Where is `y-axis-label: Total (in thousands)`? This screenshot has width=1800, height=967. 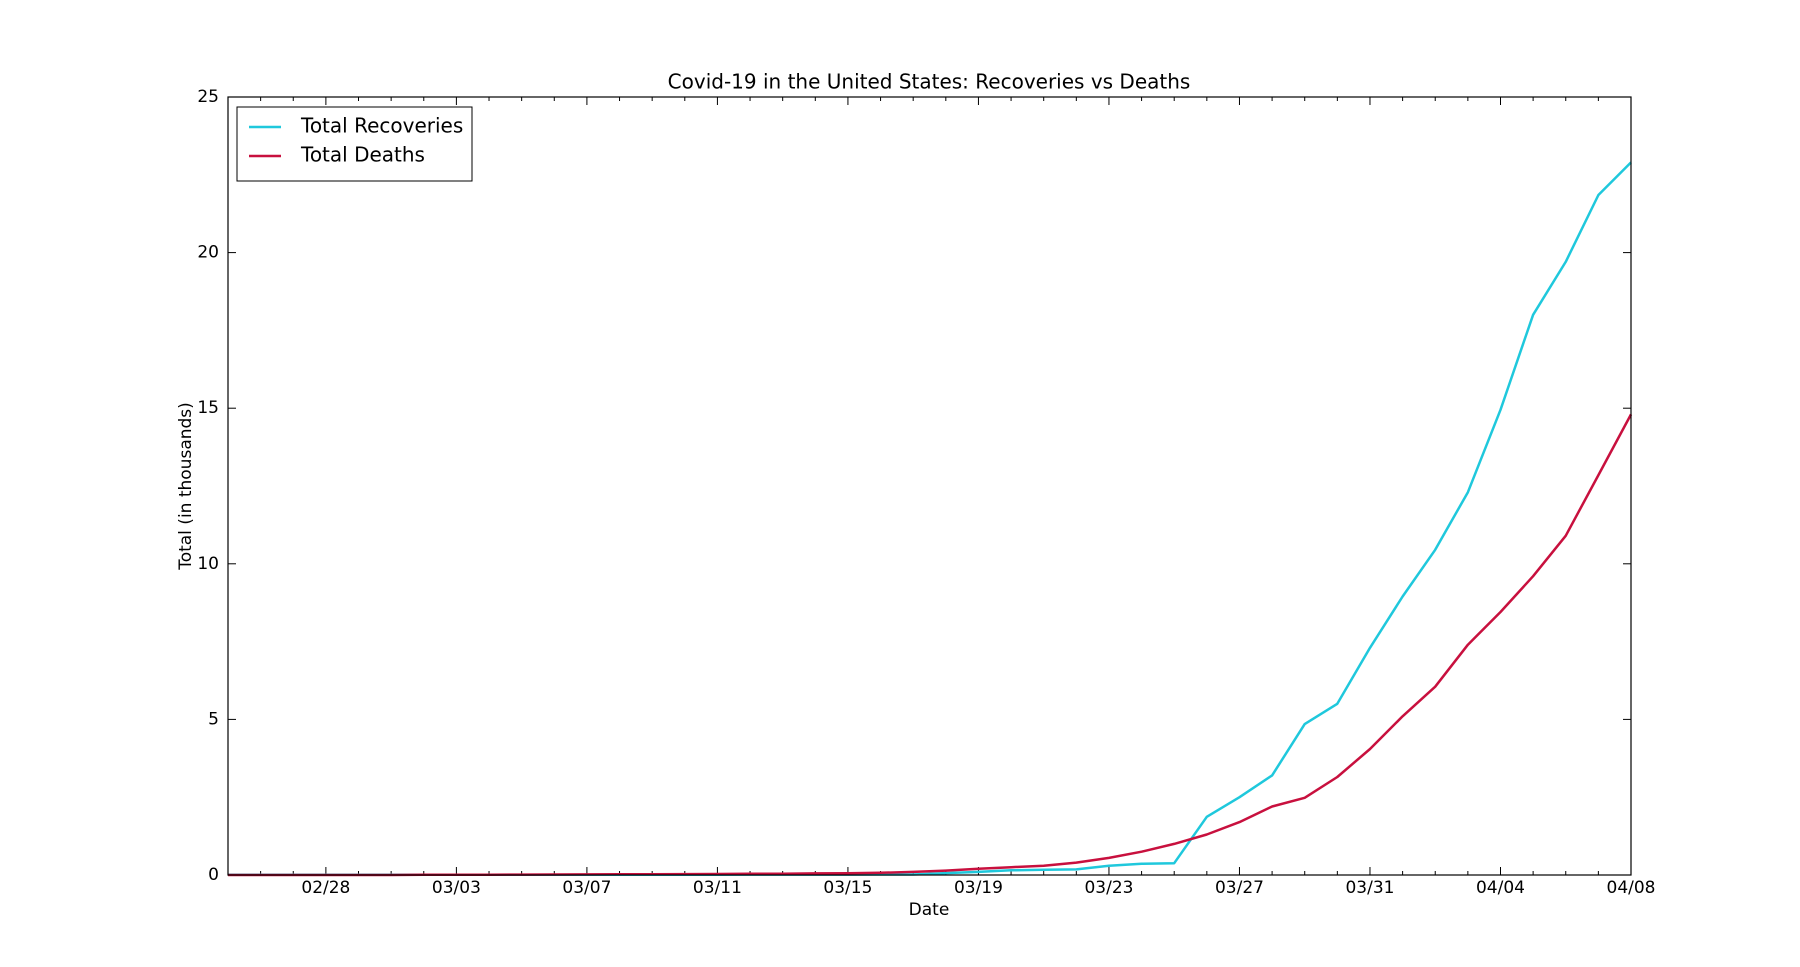
y-axis-label: Total (in thousands) is located at coordinates (186, 486).